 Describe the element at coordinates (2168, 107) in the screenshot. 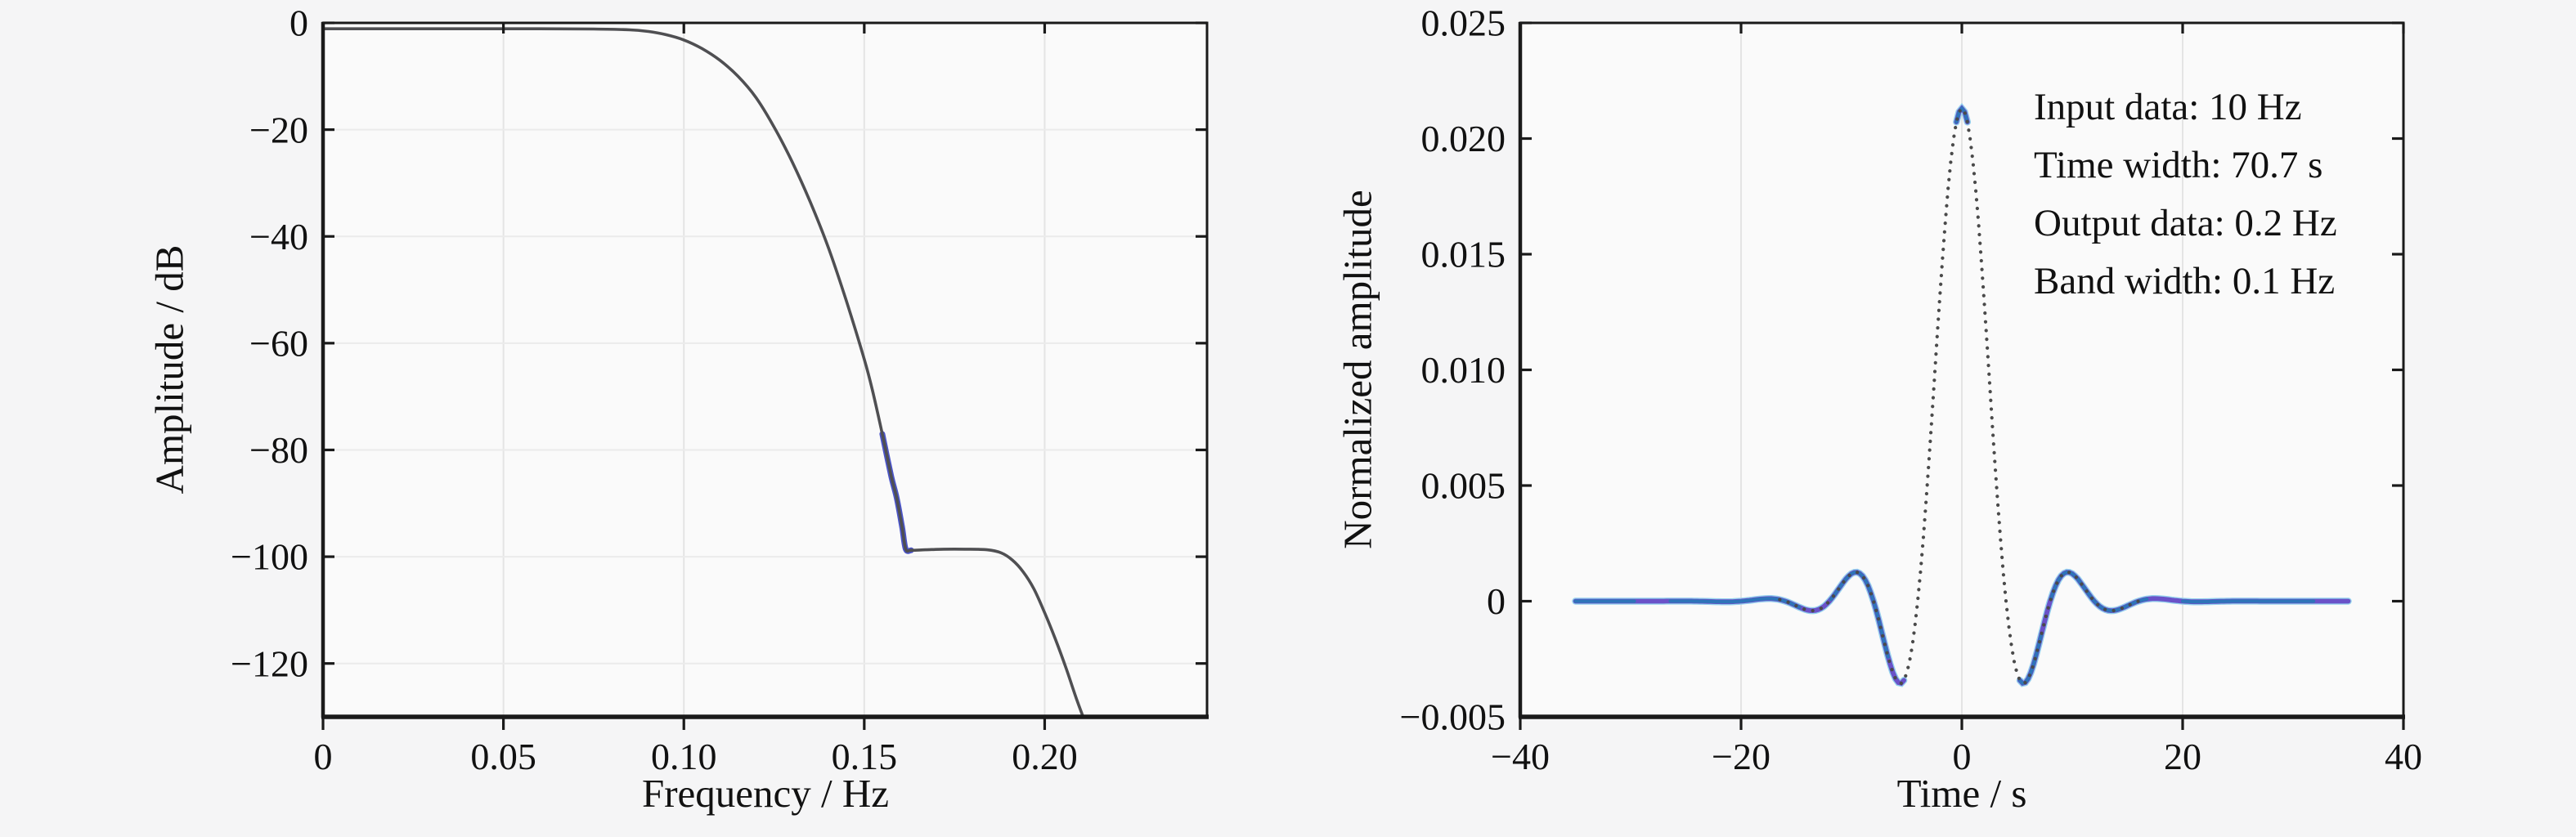

I see `annotation-line-input-data: Input data: 10 Hz` at that location.